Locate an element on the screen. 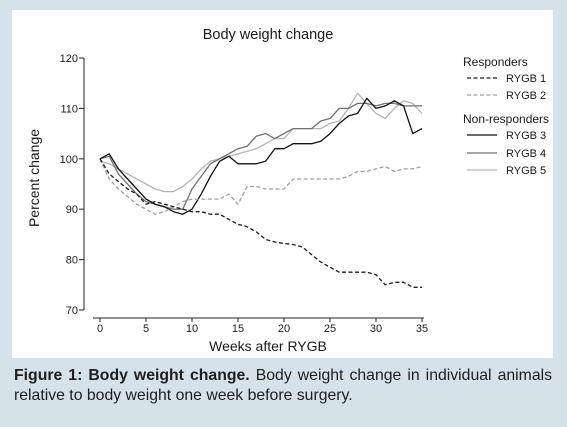  legend-item-rygb-3: RYGB 3 is located at coordinates (506, 136).